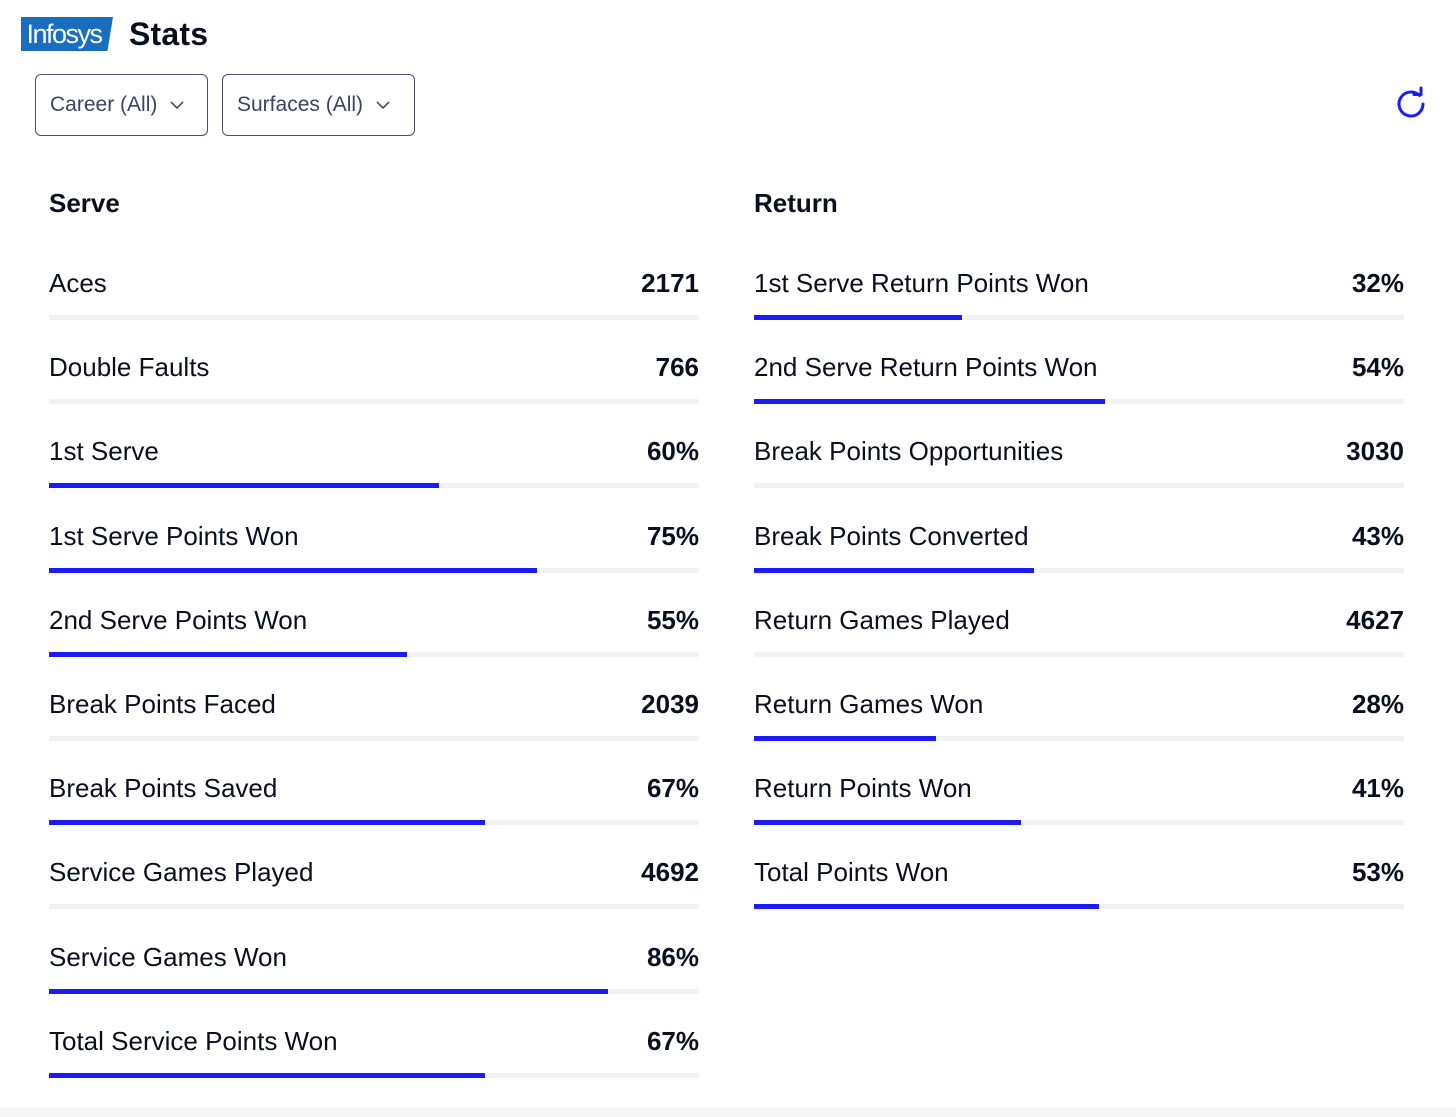  Describe the element at coordinates (169, 33) in the screenshot. I see `page-title: Stats` at that location.